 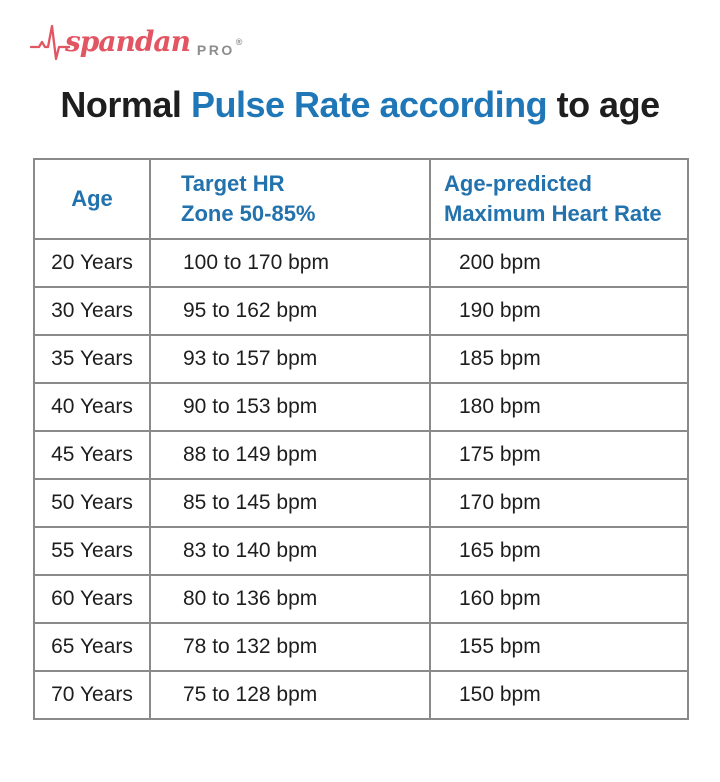 What do you see at coordinates (290, 551) in the screenshot?
I see `target-hr-cell: 83 to 140 bpm` at bounding box center [290, 551].